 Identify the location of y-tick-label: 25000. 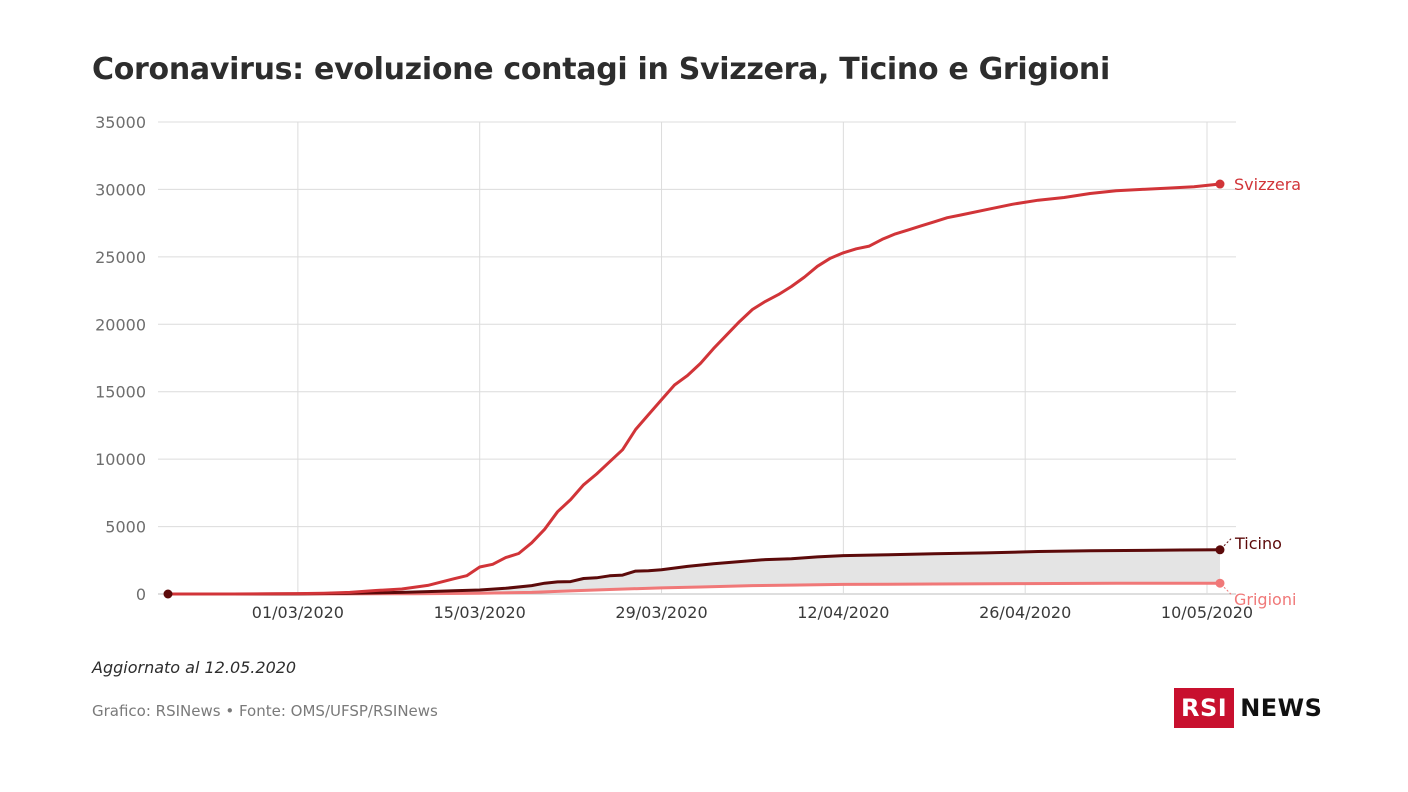
(120, 257).